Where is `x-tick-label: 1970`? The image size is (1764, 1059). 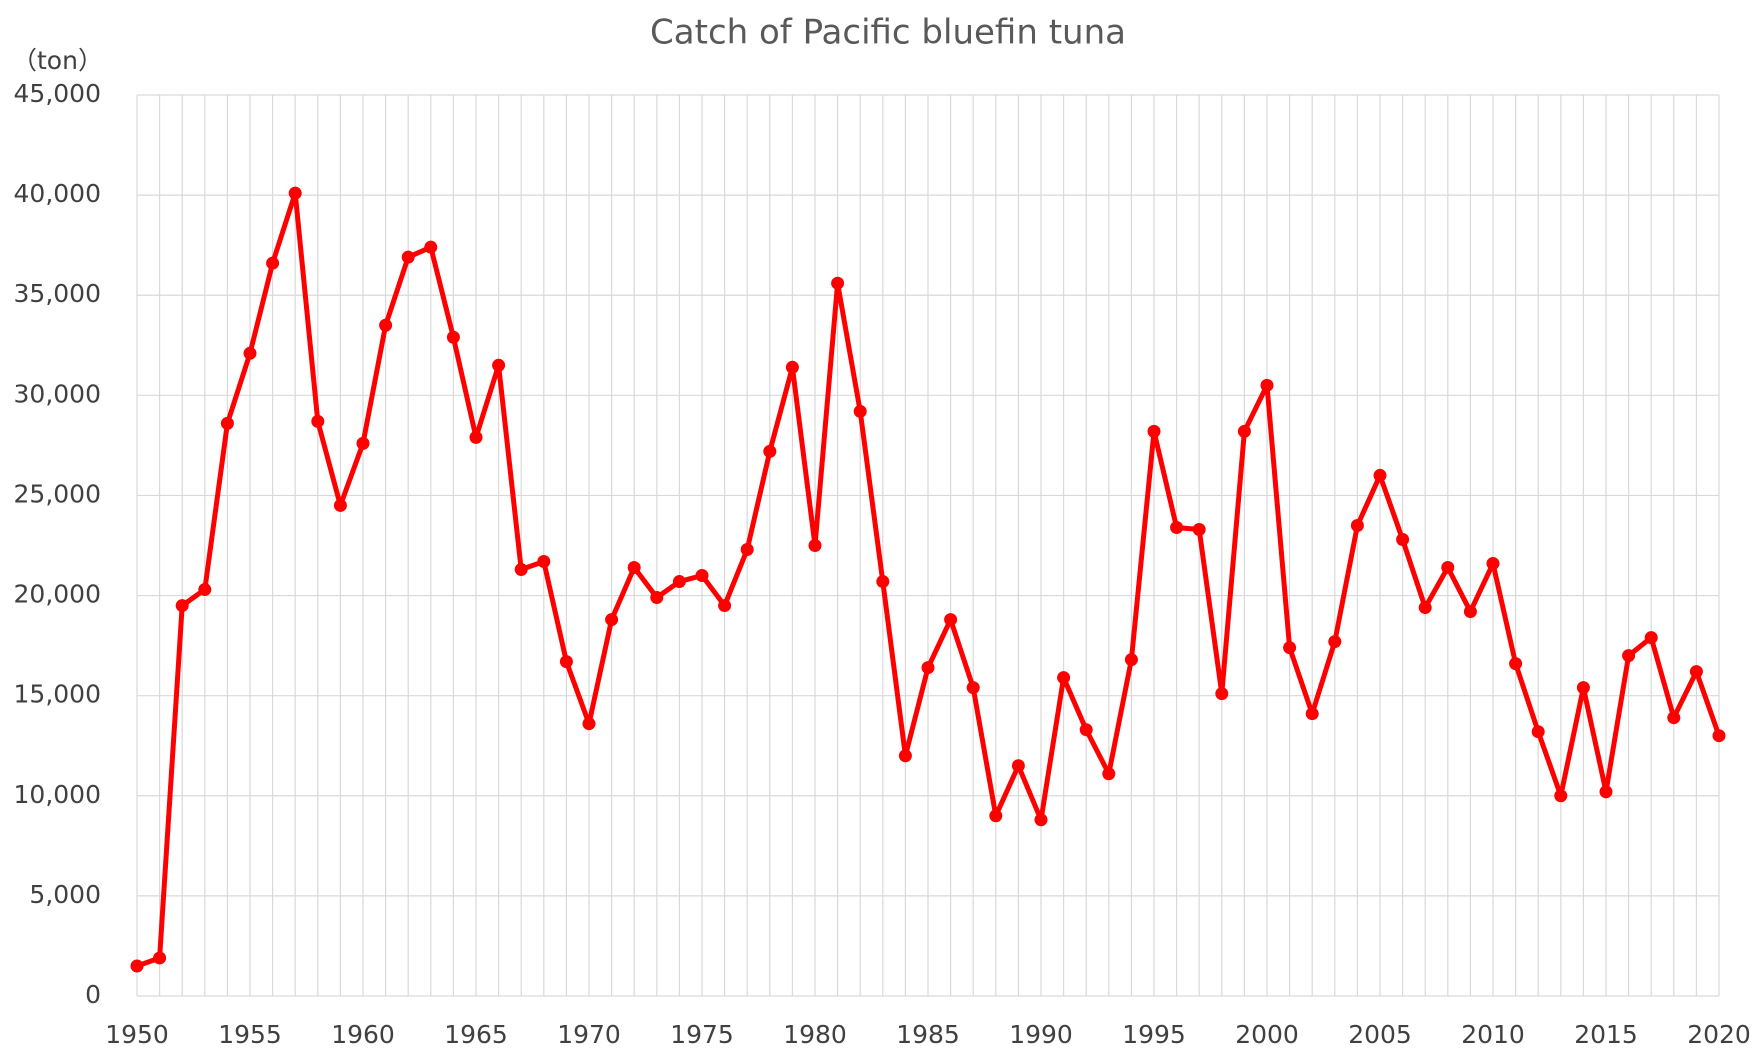
x-tick-label: 1970 is located at coordinates (589, 1034).